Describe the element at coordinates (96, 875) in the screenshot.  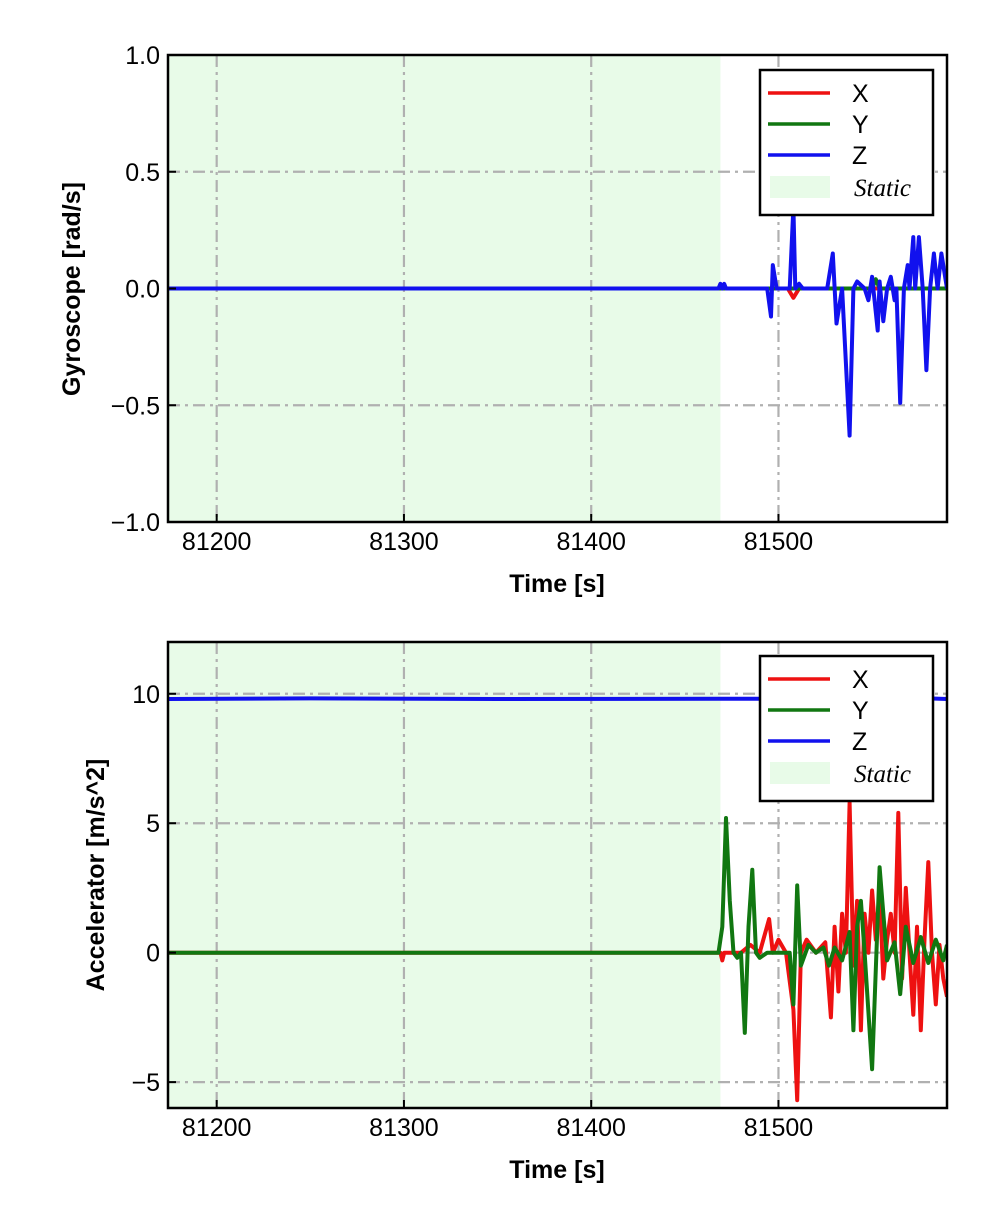
I see `y-axis-label: Accelerator [m/s^2]` at that location.